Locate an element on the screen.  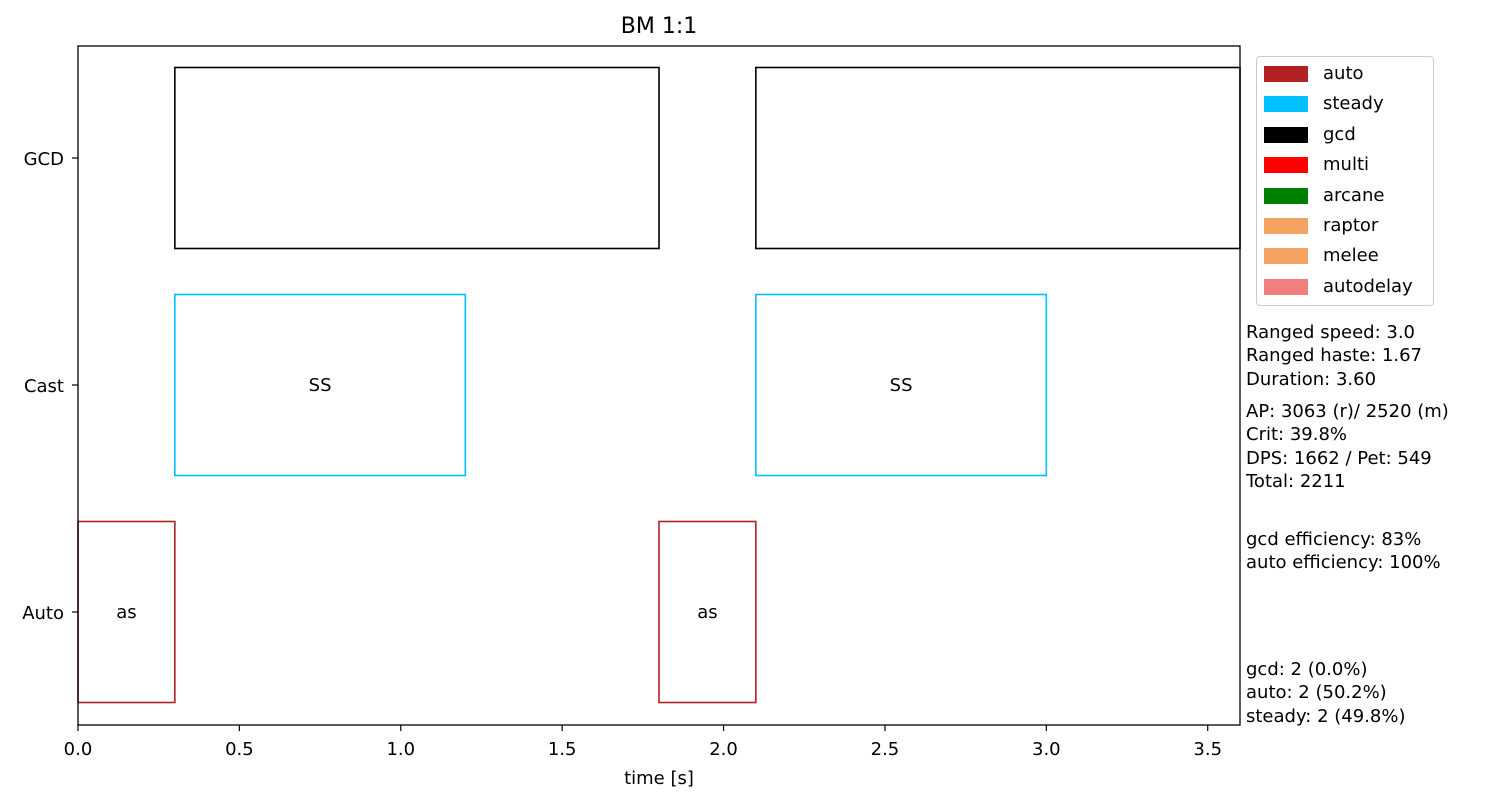
legend-label: multi is located at coordinates (1346, 165).